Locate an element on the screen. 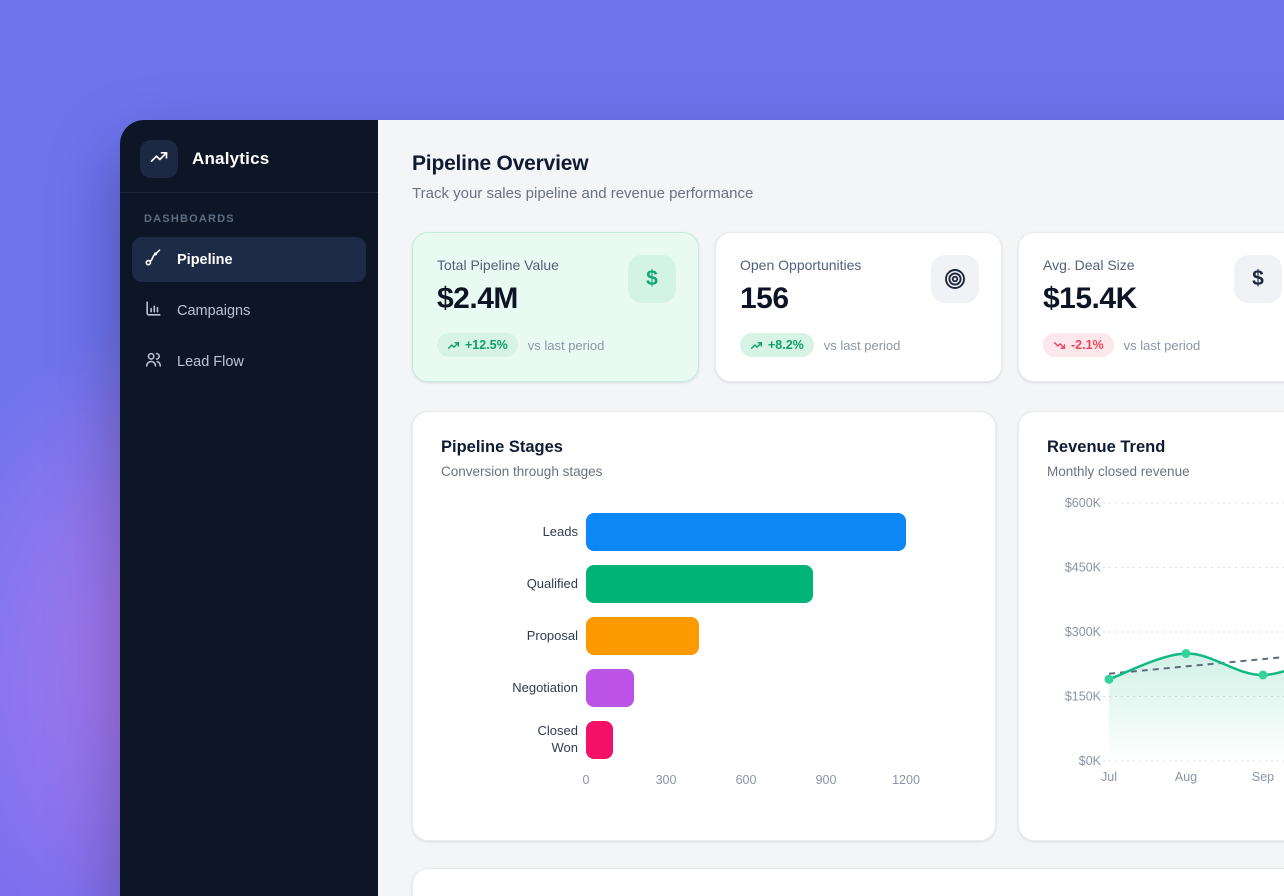  revenue-line is located at coordinates (1195, 666).